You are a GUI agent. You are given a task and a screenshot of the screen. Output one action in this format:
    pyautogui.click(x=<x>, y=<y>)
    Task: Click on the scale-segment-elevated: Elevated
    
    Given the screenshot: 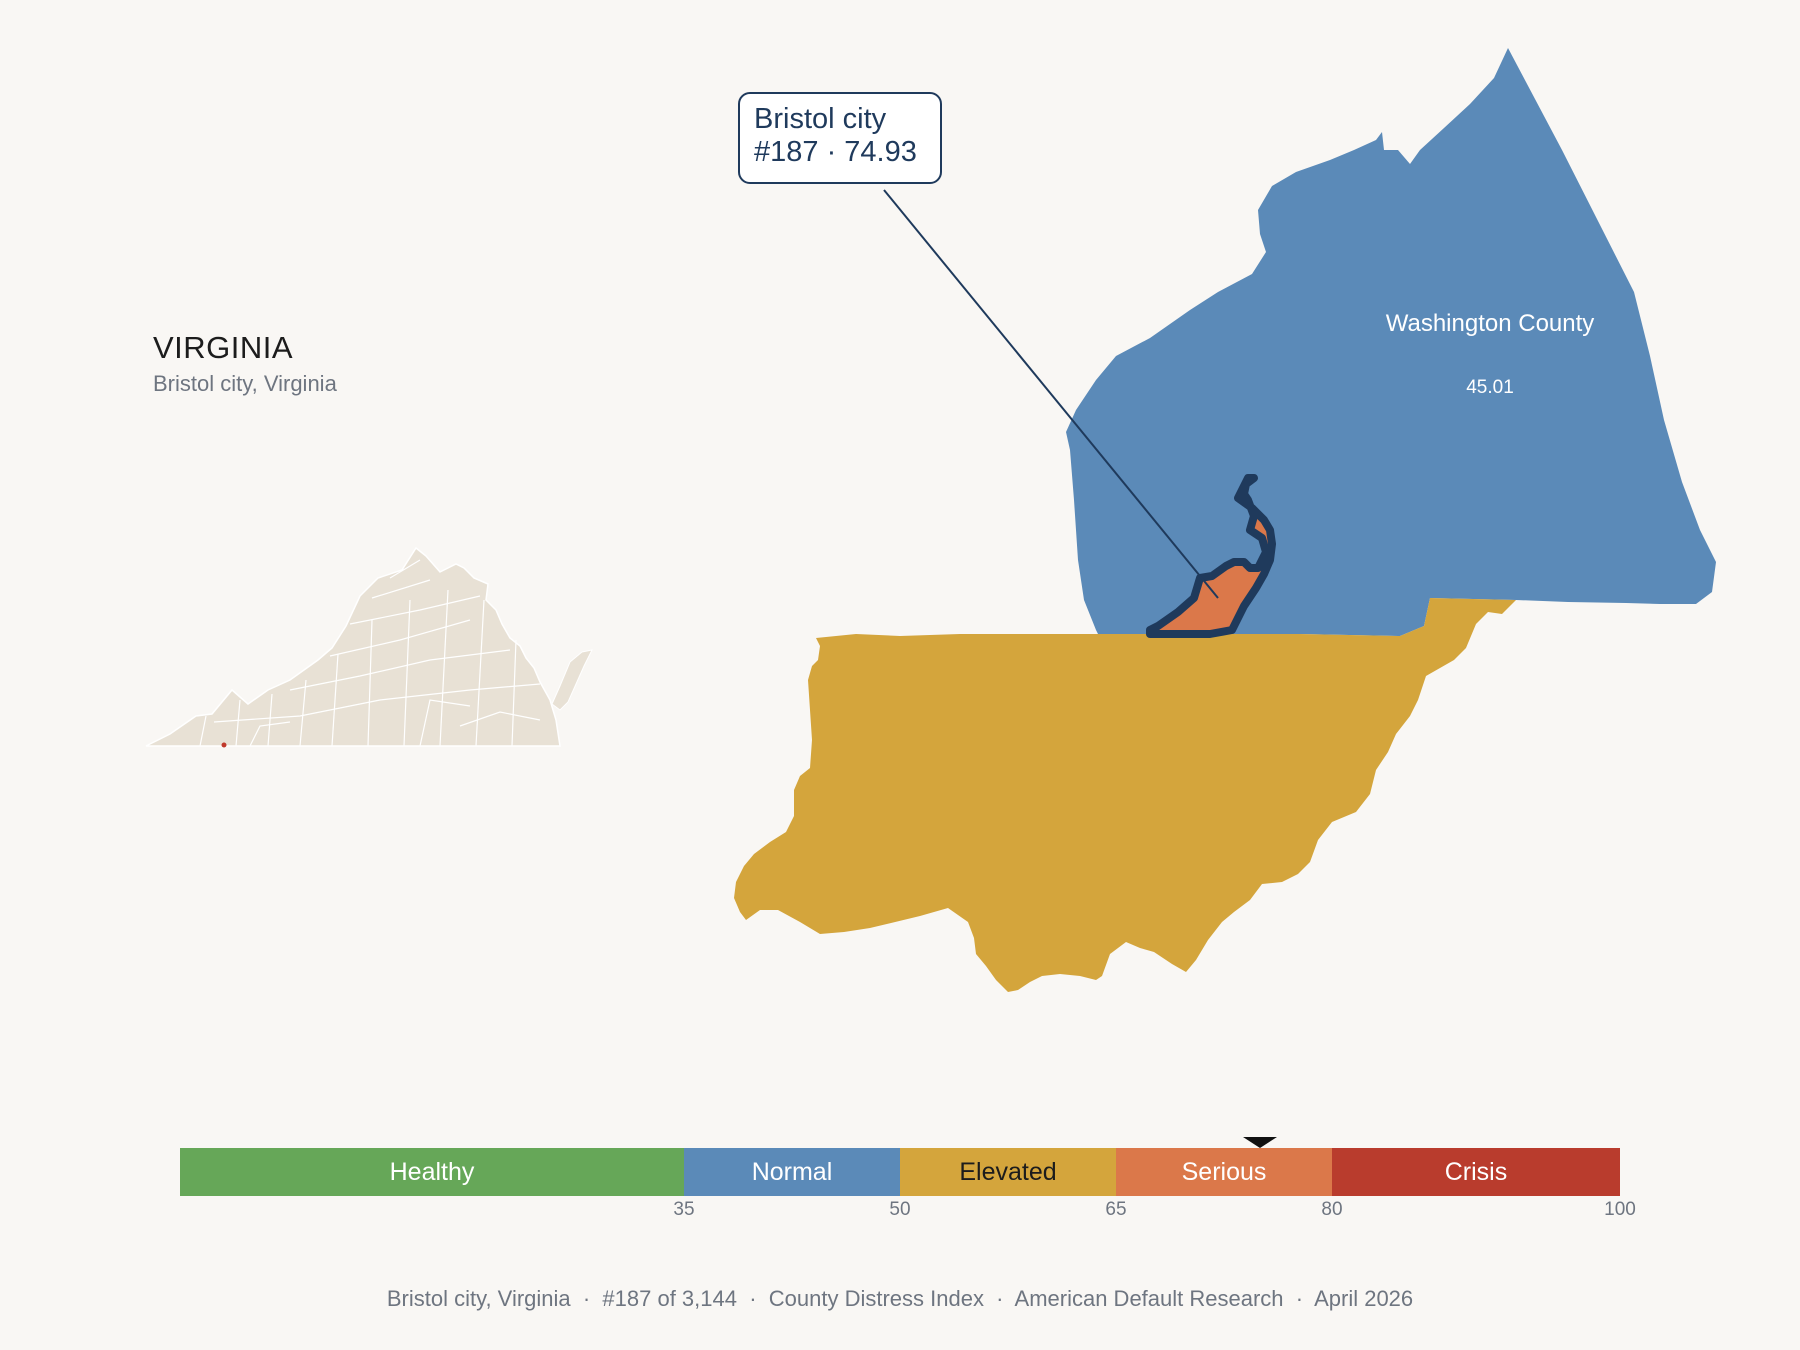 What is the action you would take?
    pyautogui.click(x=1008, y=1172)
    